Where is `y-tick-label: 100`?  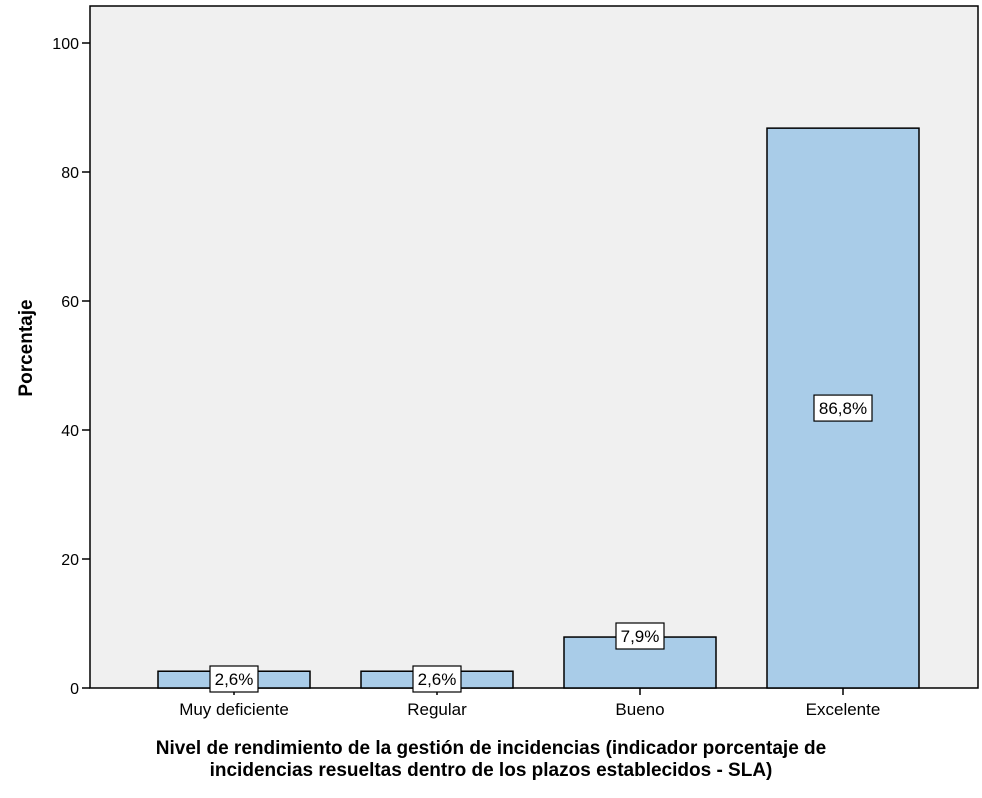 y-tick-label: 100 is located at coordinates (65, 44).